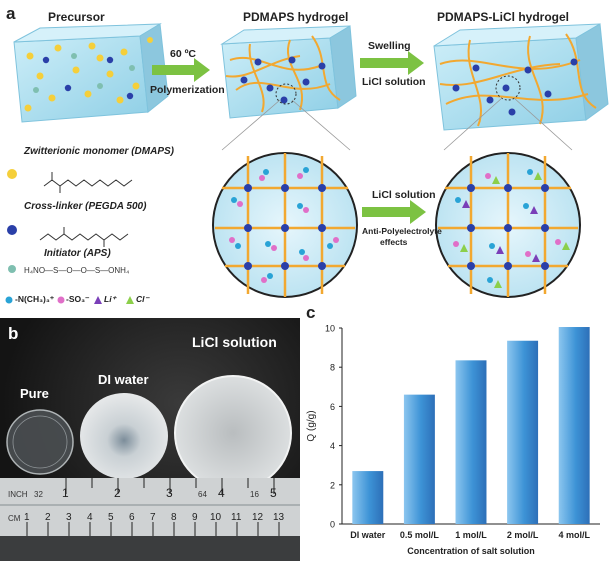 The width and height of the screenshot is (613, 561). What do you see at coordinates (332, 446) in the screenshot?
I see `y-tick-label: 4` at bounding box center [332, 446].